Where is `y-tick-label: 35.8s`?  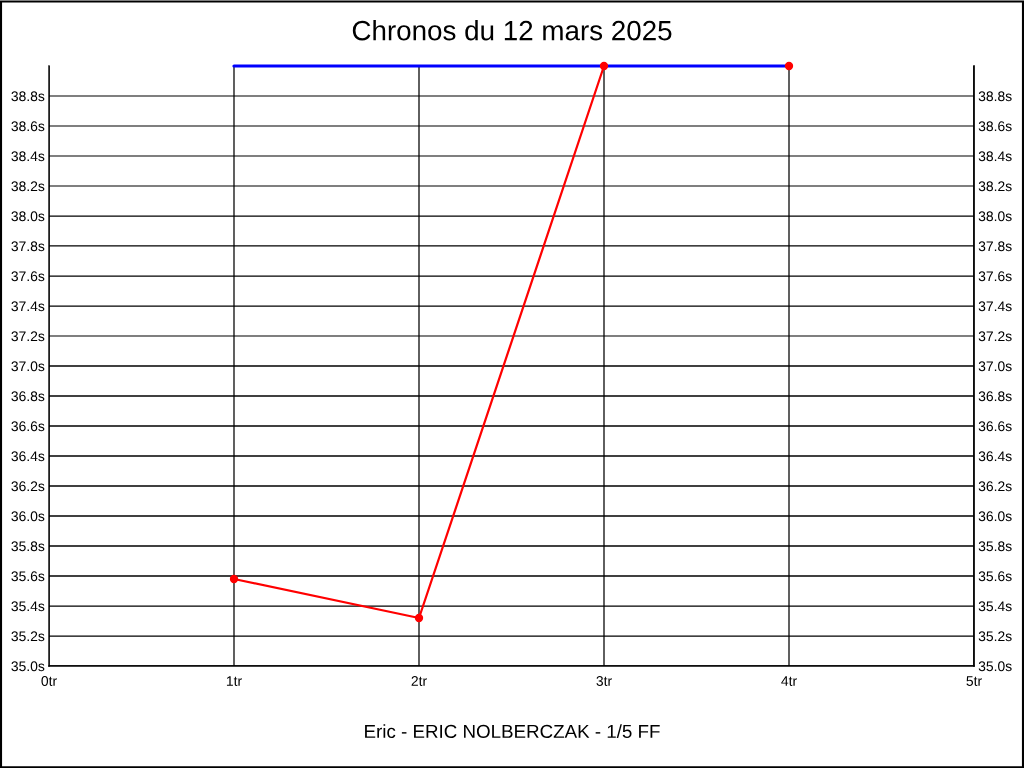
y-tick-label: 35.8s is located at coordinates (28, 546).